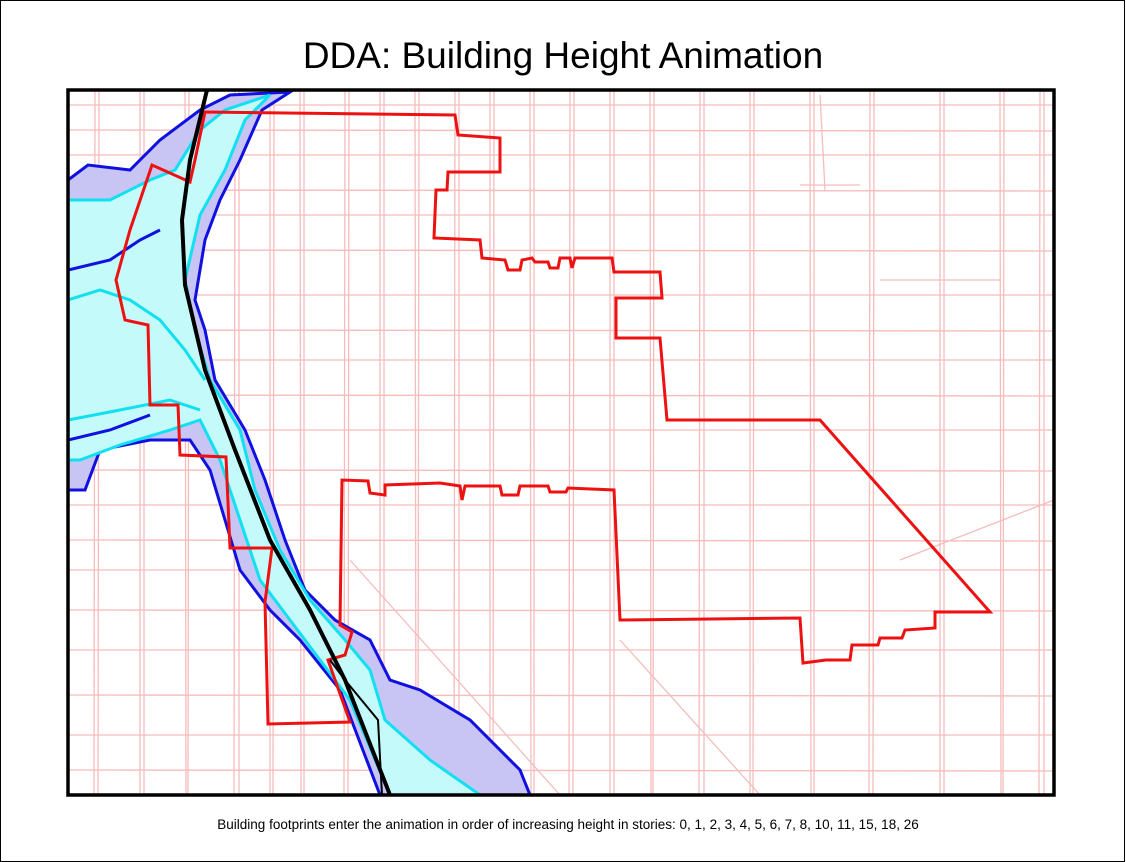 The height and width of the screenshot is (862, 1126). Describe the element at coordinates (356, 727) in the screenshot. I see `railway-spur` at that location.